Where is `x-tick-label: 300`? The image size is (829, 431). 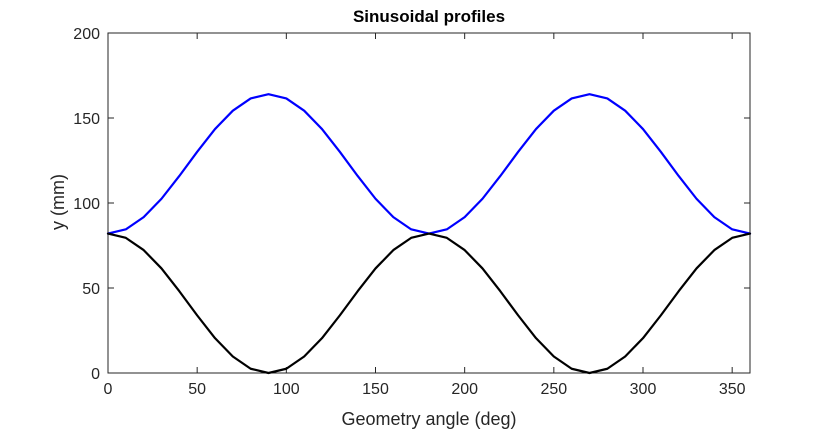 x-tick-label: 300 is located at coordinates (643, 389).